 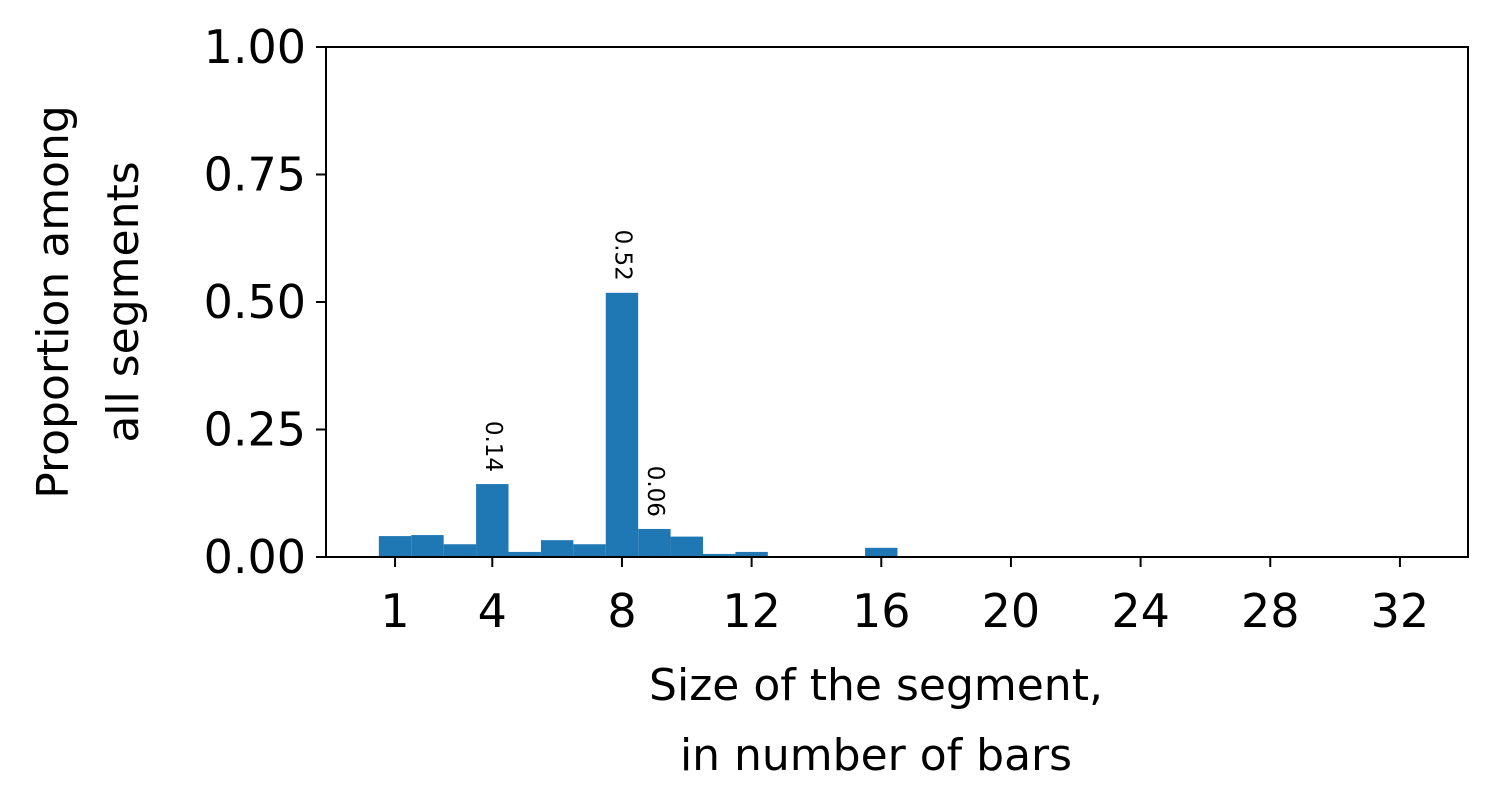 What do you see at coordinates (255, 430) in the screenshot?
I see `y-tick-label: 0.25` at bounding box center [255, 430].